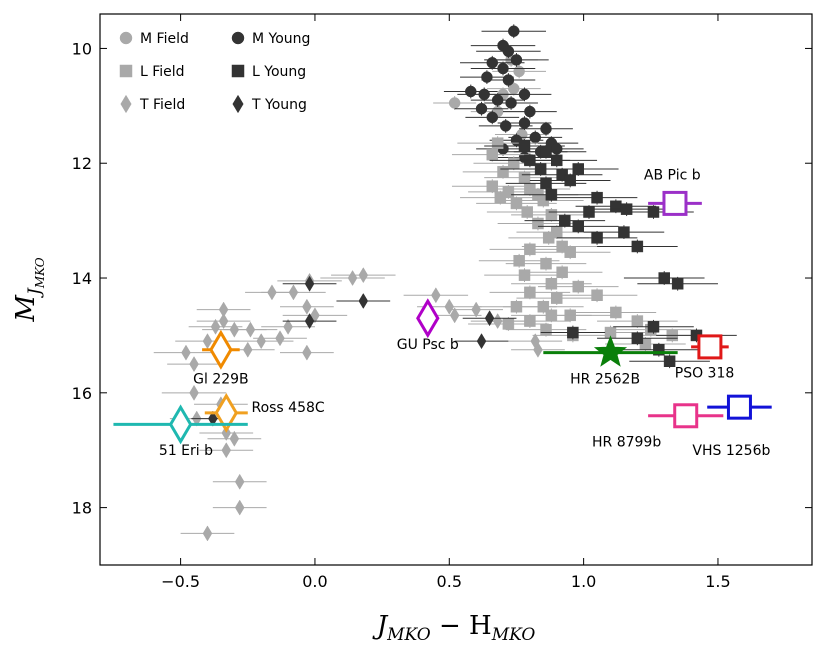 The height and width of the screenshot is (664, 830). I want to click on x-tick-label: −0.5, so click(180, 581).